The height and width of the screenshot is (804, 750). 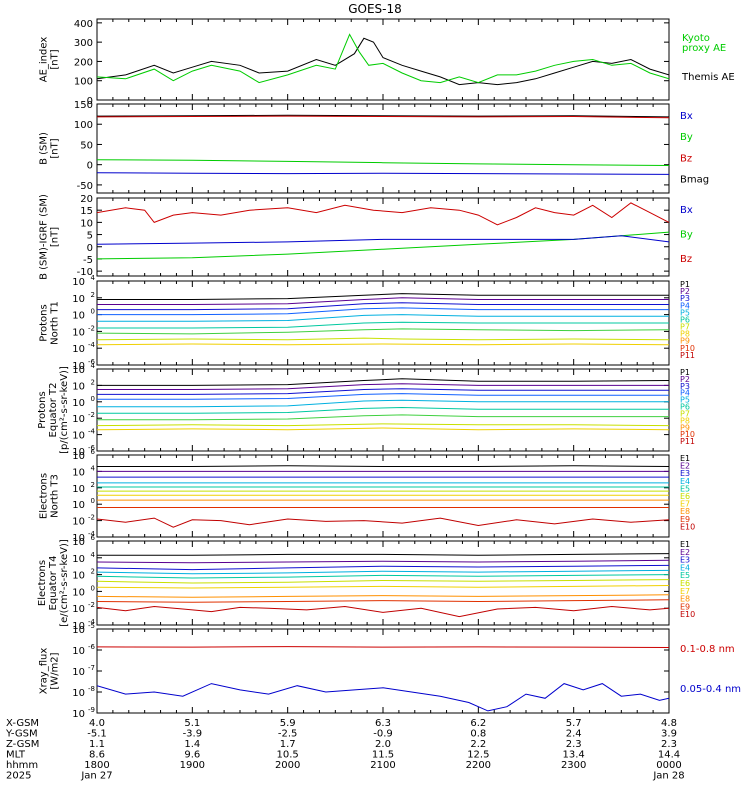 What do you see at coordinates (383, 587) in the screenshot?
I see `series-e7` at bounding box center [383, 587].